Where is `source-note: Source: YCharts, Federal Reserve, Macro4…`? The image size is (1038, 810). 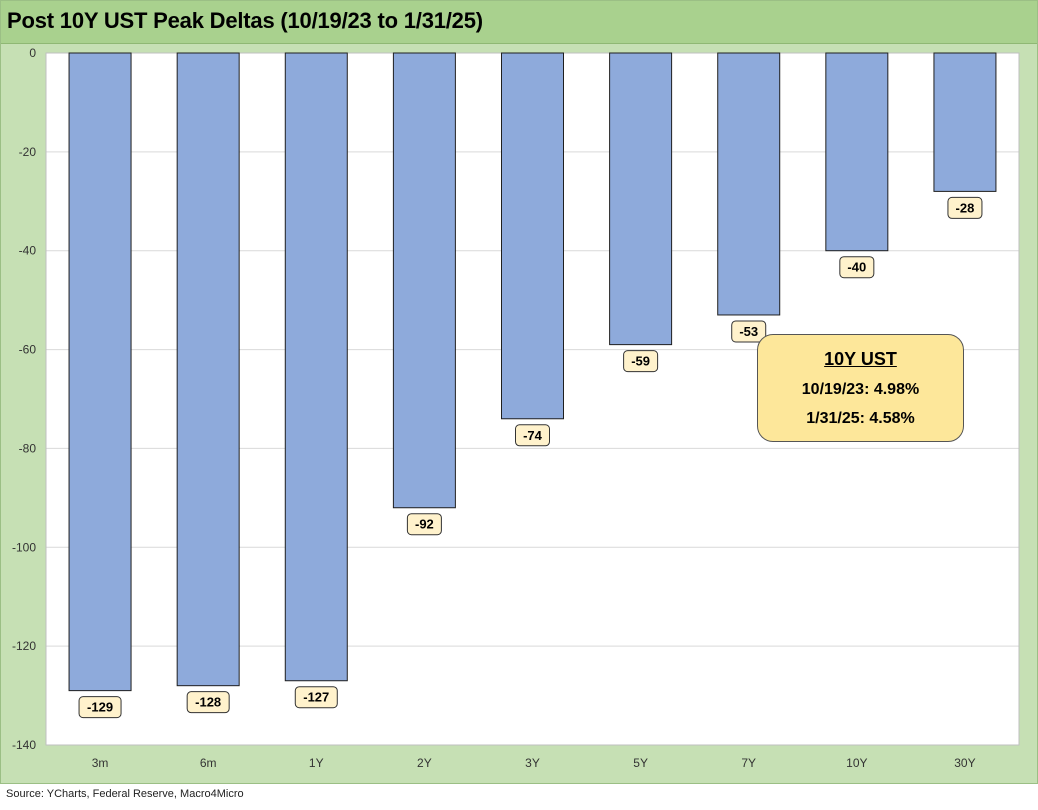 source-note: Source: YCharts, Federal Reserve, Macro4… is located at coordinates (125, 794).